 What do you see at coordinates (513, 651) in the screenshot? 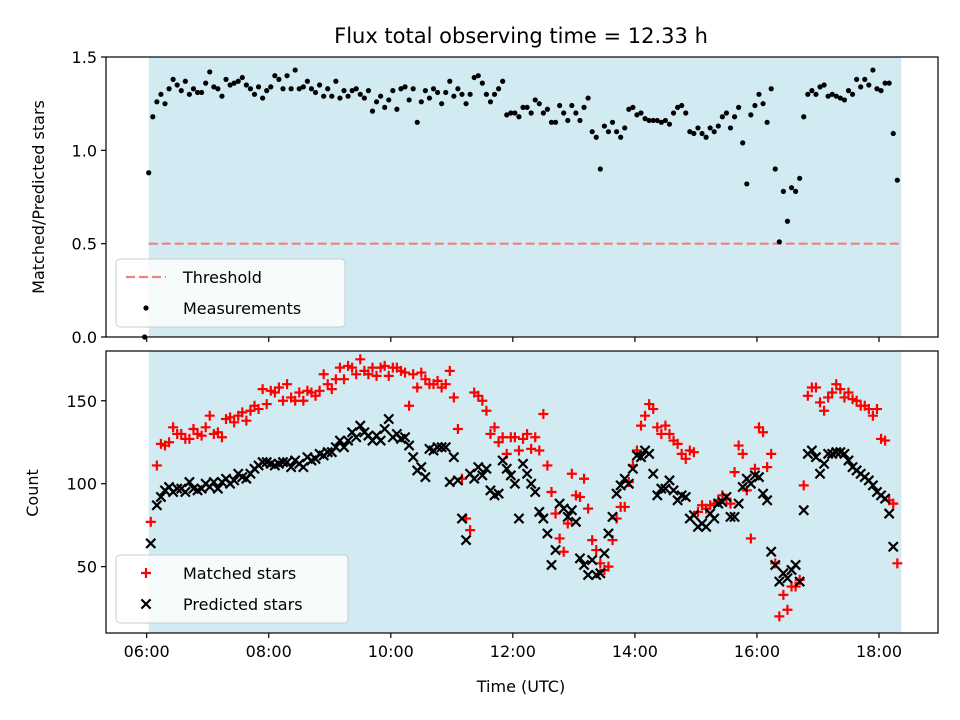
I see `x-tick-label: 12:00` at bounding box center [513, 651].